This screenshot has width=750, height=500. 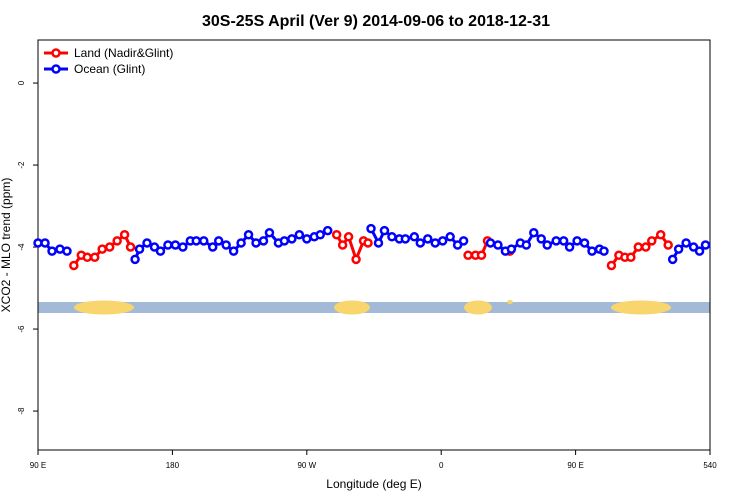 I want to click on ocean-band, so click(x=374, y=307).